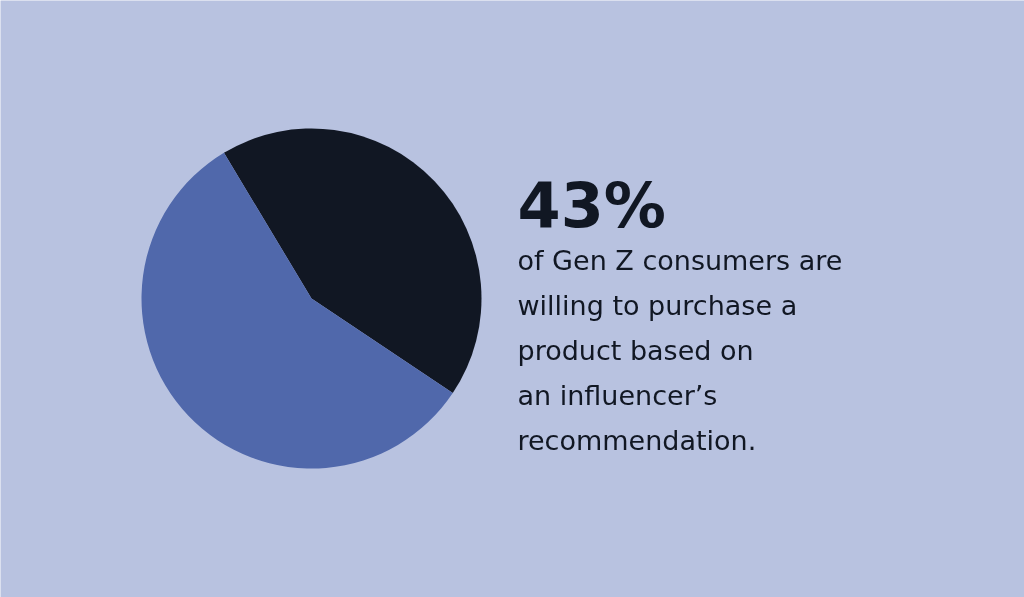 Image resolution: width=1024 pixels, height=597 pixels. Describe the element at coordinates (680, 260) in the screenshot. I see `text: of Gen Z consumers are` at that location.